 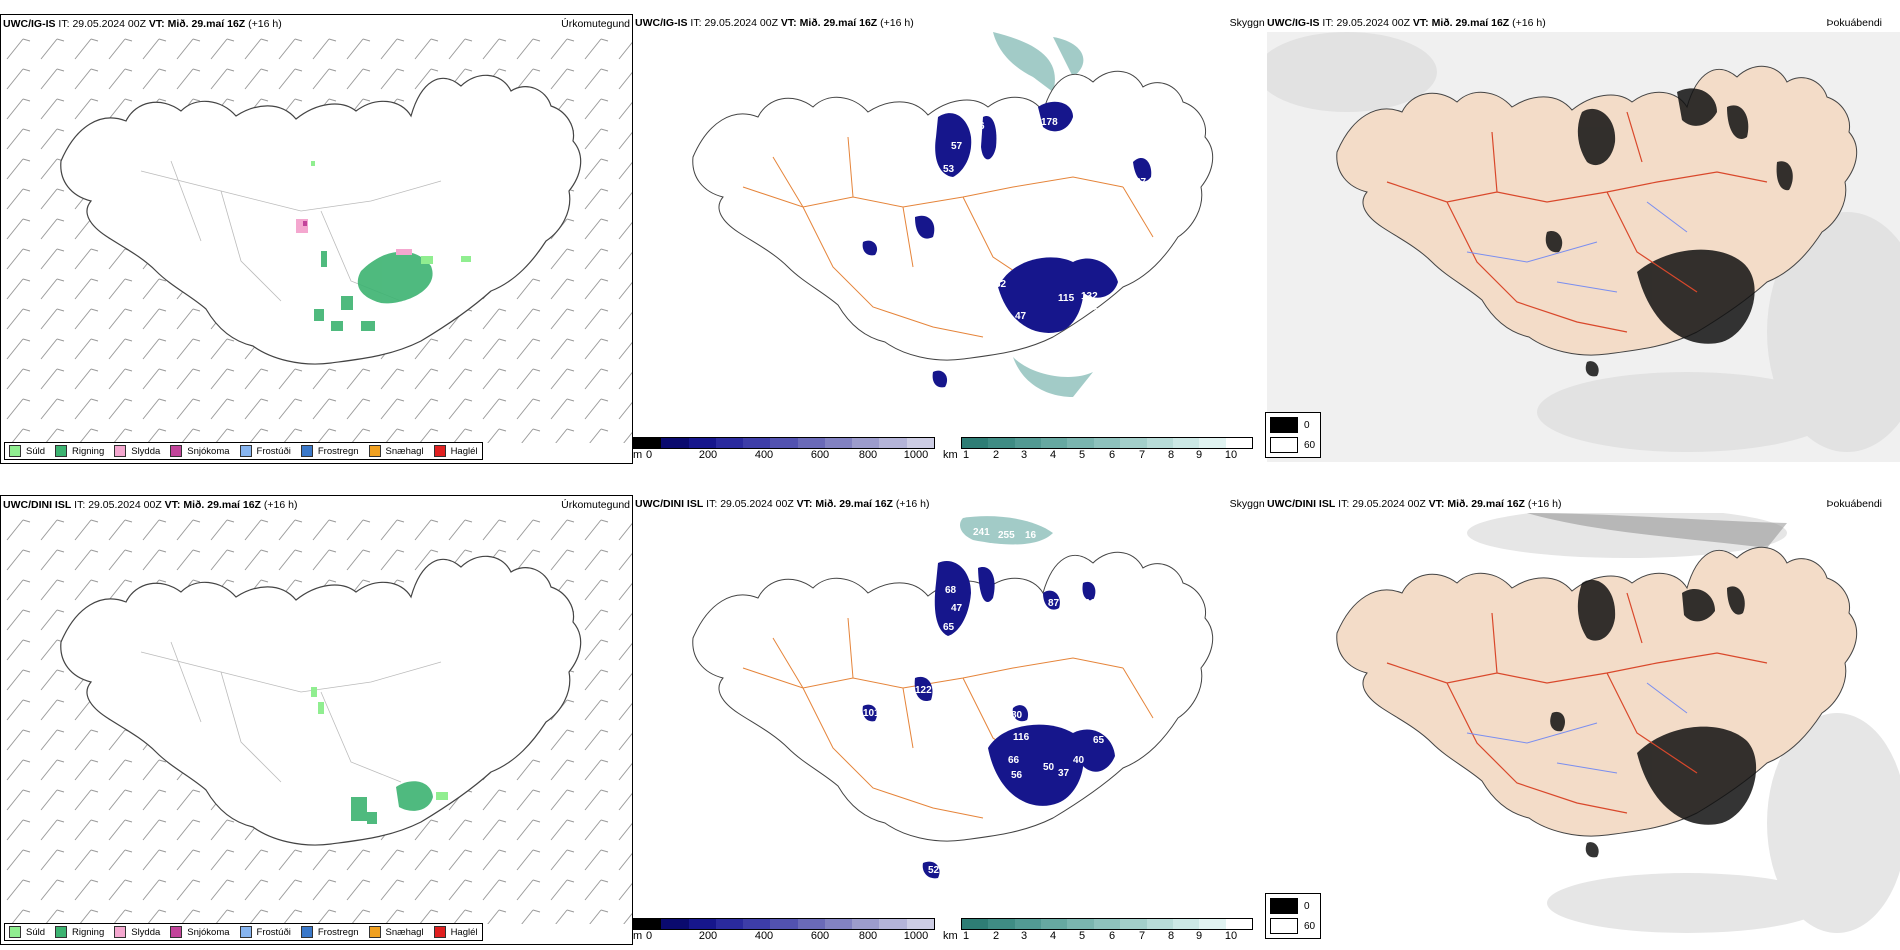 I want to click on precip-map, so click(x=316, y=719).